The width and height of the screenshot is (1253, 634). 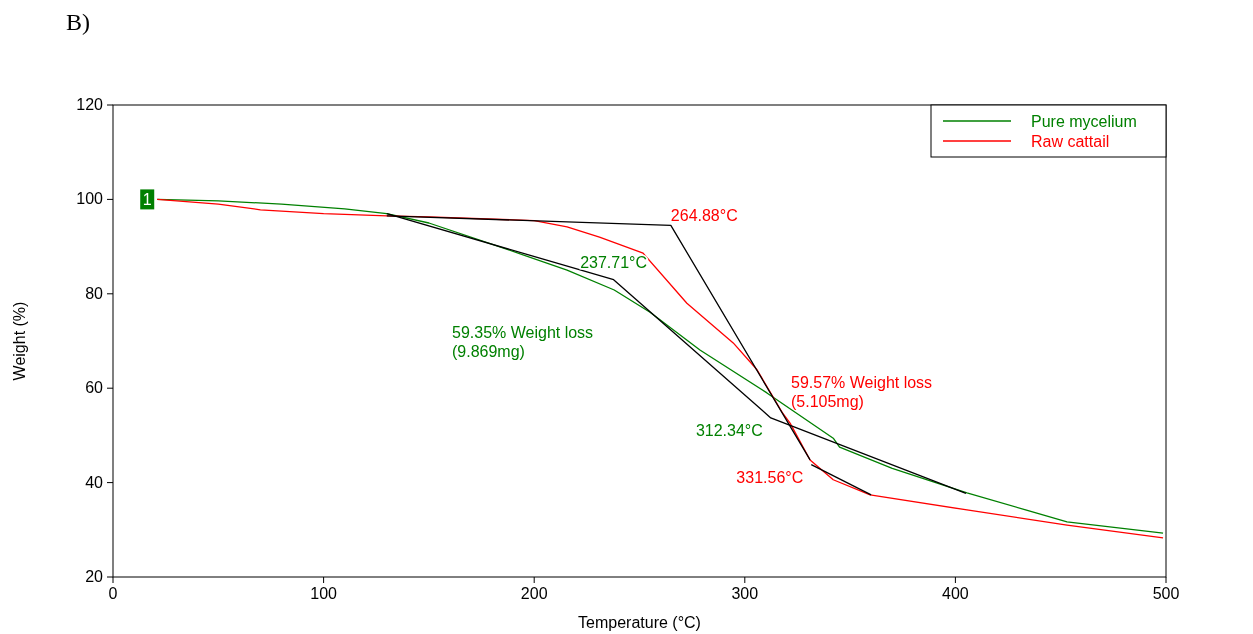 I want to click on annotation: 312.34°C, so click(x=729, y=430).